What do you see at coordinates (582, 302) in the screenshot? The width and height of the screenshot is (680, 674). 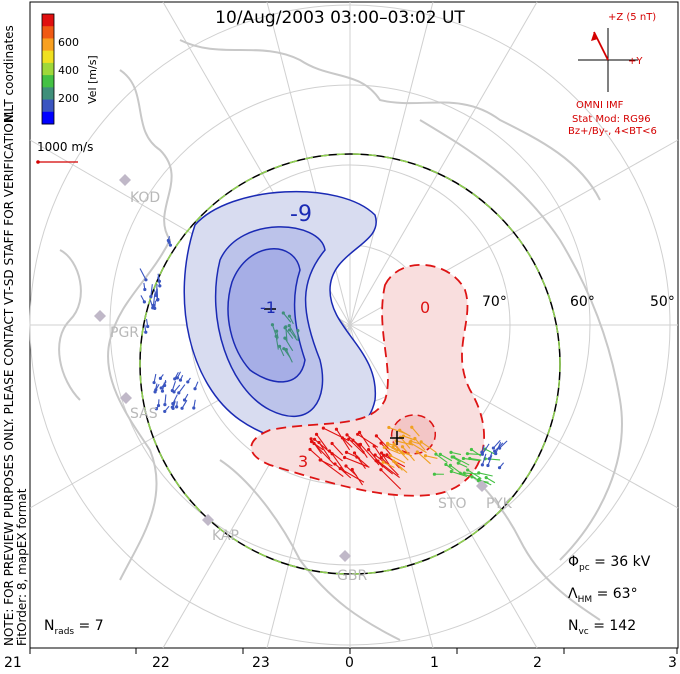 I see `lat-label-60: 60°` at bounding box center [582, 302].